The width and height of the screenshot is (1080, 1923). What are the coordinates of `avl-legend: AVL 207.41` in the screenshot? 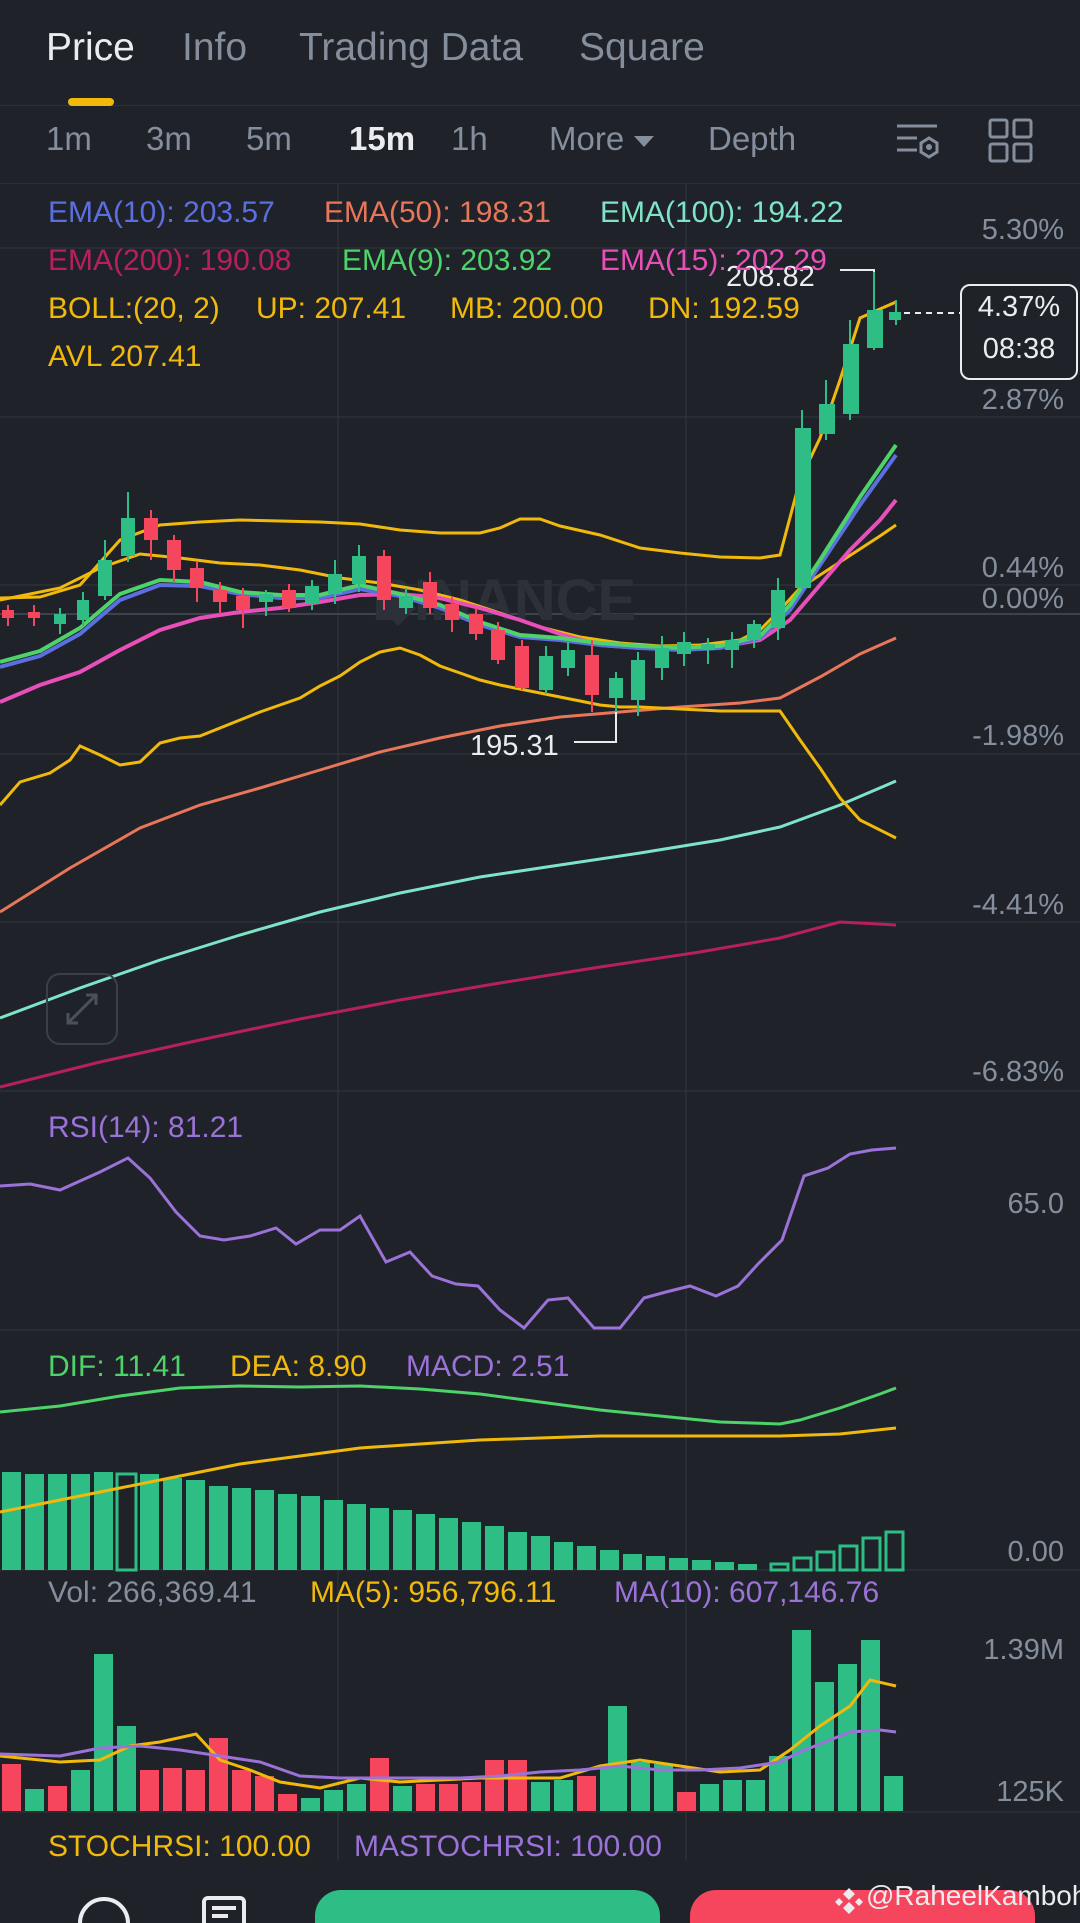 It's located at (125, 356).